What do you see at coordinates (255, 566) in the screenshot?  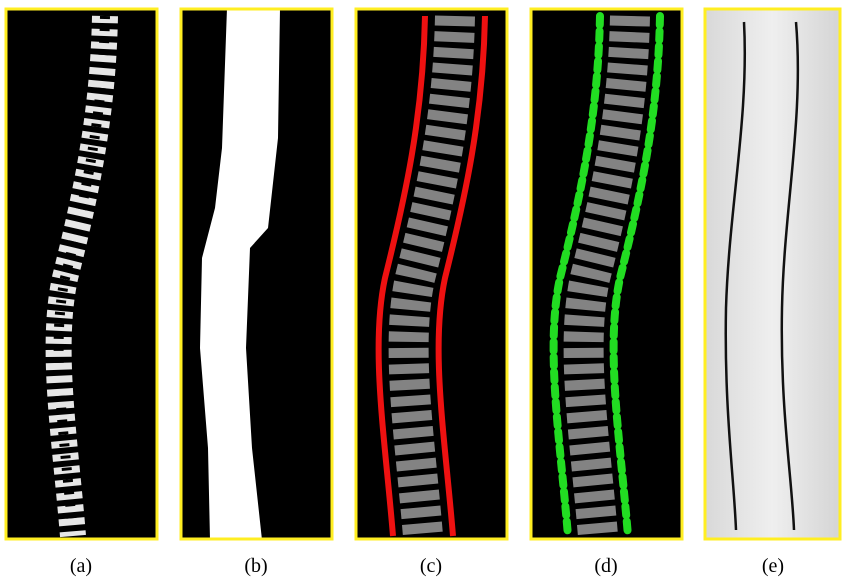 I see `caption: (b)` at bounding box center [255, 566].